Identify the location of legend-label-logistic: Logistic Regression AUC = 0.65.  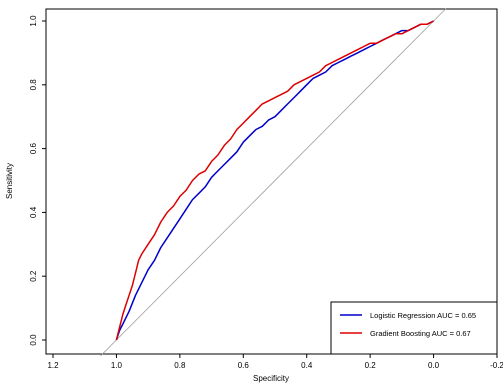
(423, 315).